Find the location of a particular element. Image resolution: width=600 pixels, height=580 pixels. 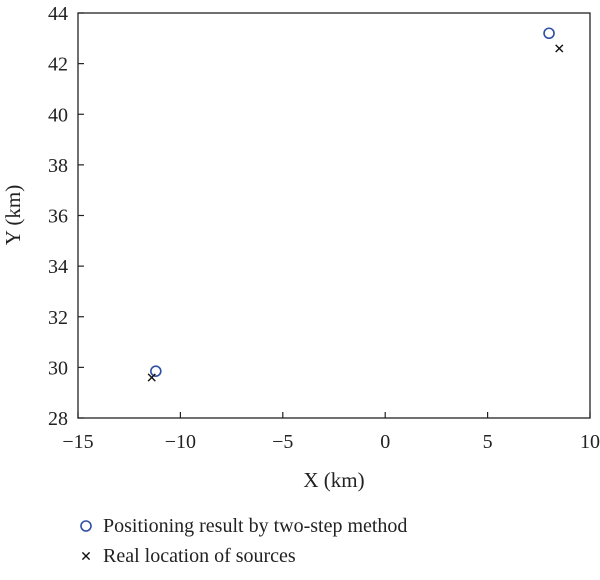

y-tick-label: 32 is located at coordinates (58, 318).